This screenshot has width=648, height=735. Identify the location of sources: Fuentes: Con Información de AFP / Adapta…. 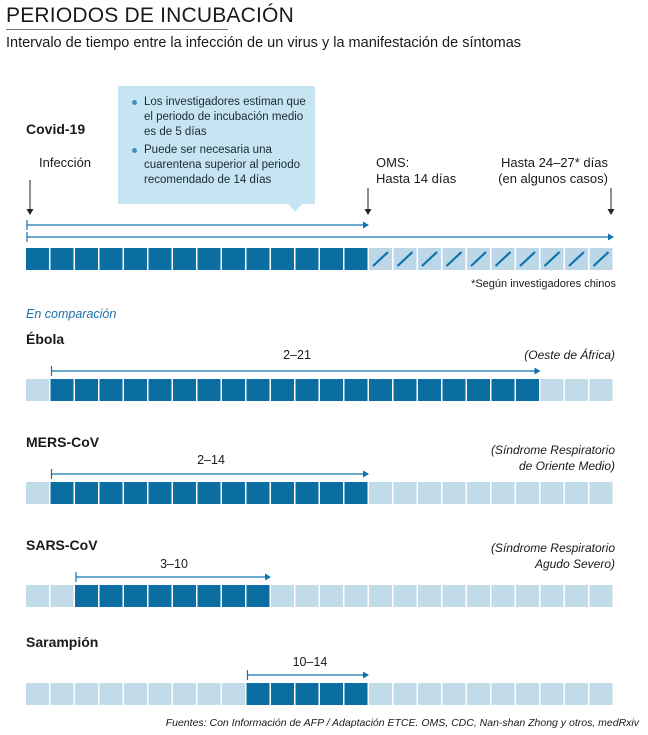
(402, 723).